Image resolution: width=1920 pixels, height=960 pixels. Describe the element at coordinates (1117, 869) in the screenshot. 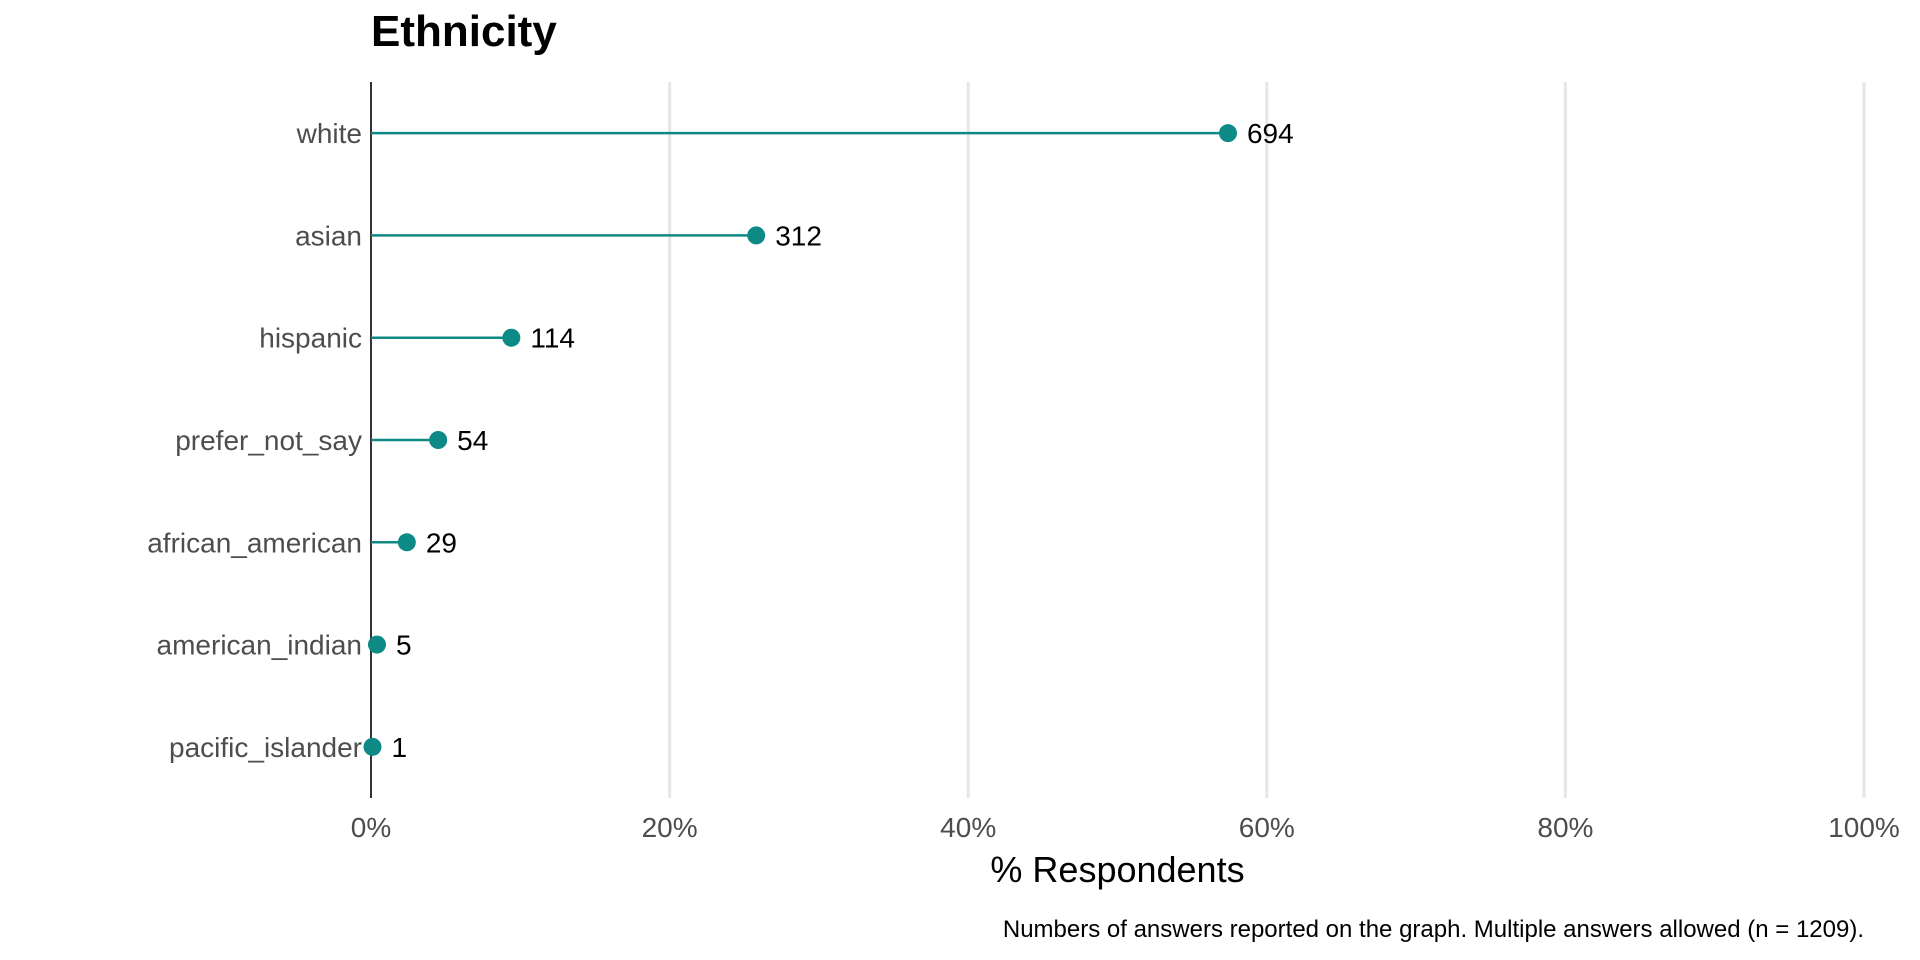

I see `x-axis-title: % Respondents` at that location.